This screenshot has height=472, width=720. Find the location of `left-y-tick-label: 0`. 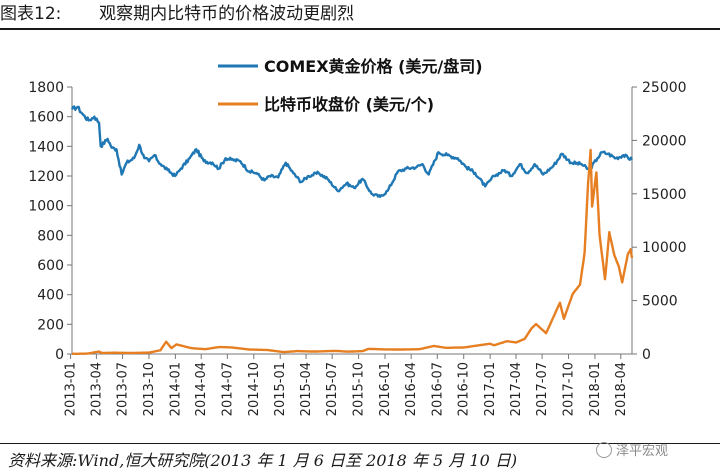

left-y-tick-label: 0 is located at coordinates (59, 355).